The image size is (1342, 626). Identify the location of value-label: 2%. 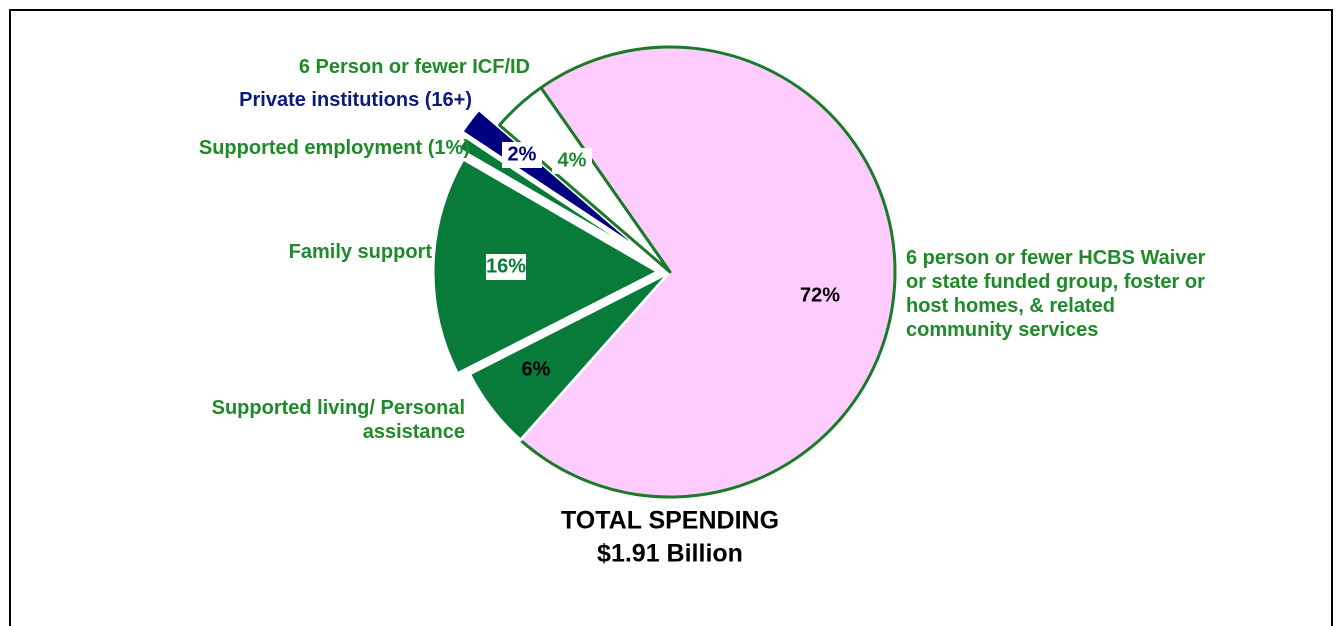
(522, 154).